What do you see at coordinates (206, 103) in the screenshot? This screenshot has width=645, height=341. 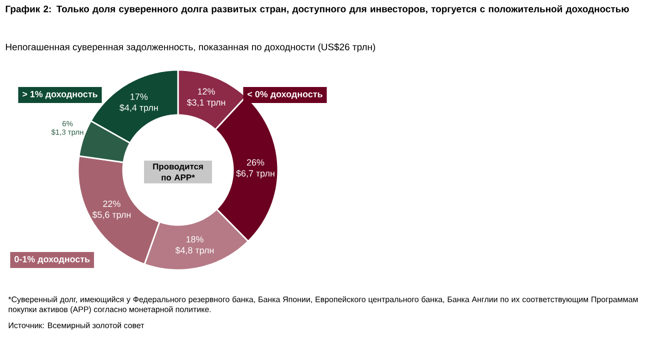 I see `slice-label: $3,1 трлн` at bounding box center [206, 103].